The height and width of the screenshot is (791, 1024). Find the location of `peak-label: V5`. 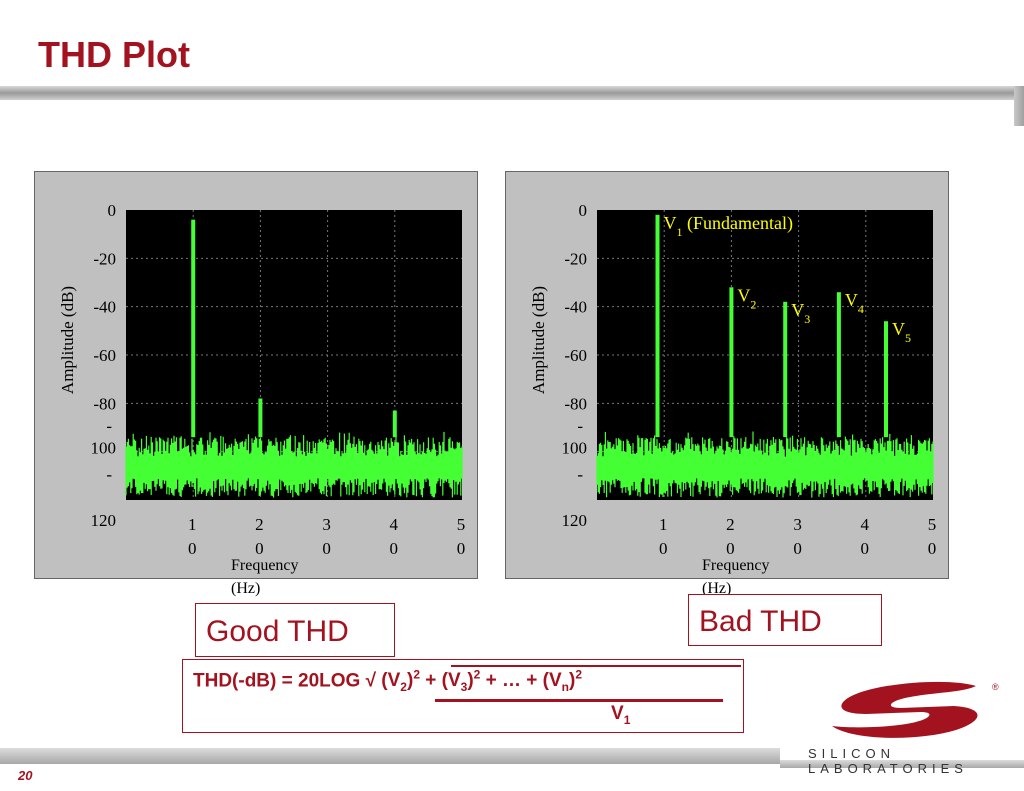

peak-label: V5 is located at coordinates (901, 332).